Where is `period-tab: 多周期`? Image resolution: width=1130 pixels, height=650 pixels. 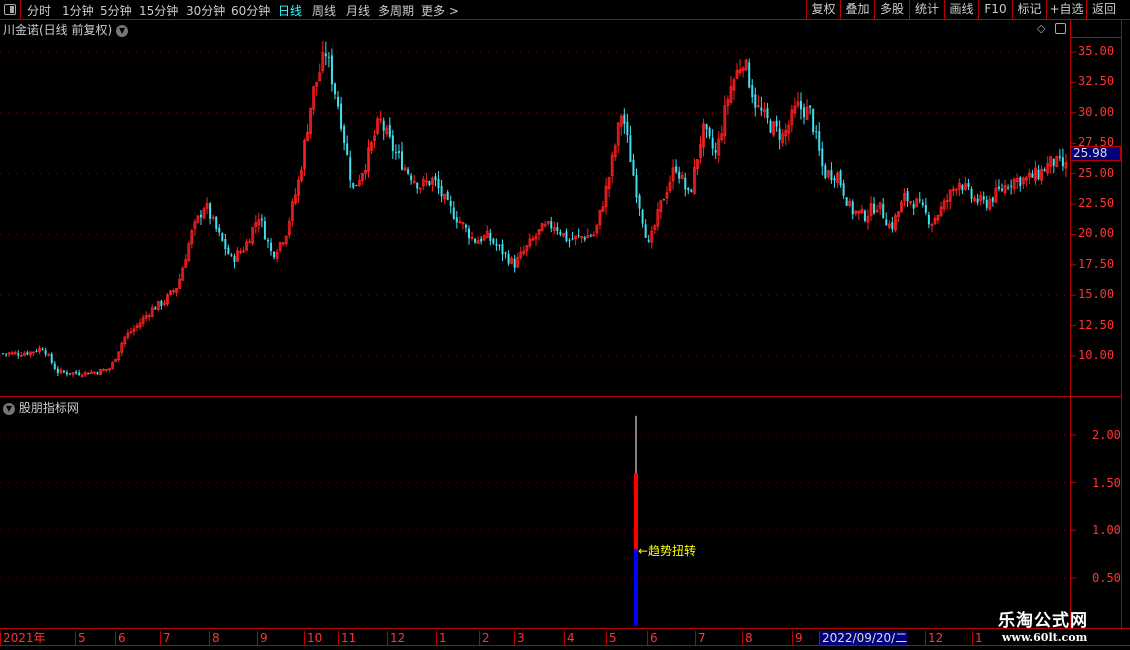 period-tab: 多周期 is located at coordinates (396, 11).